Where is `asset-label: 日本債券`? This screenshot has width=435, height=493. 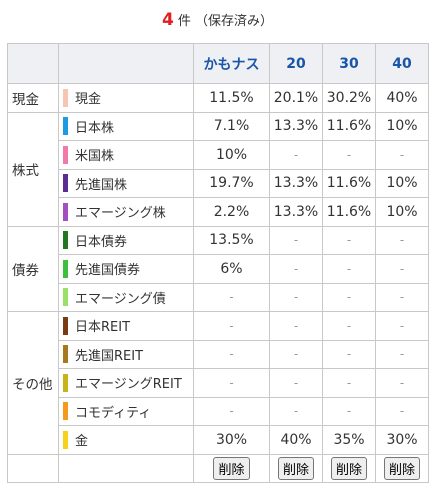
asset-label: 日本債券 is located at coordinates (101, 242).